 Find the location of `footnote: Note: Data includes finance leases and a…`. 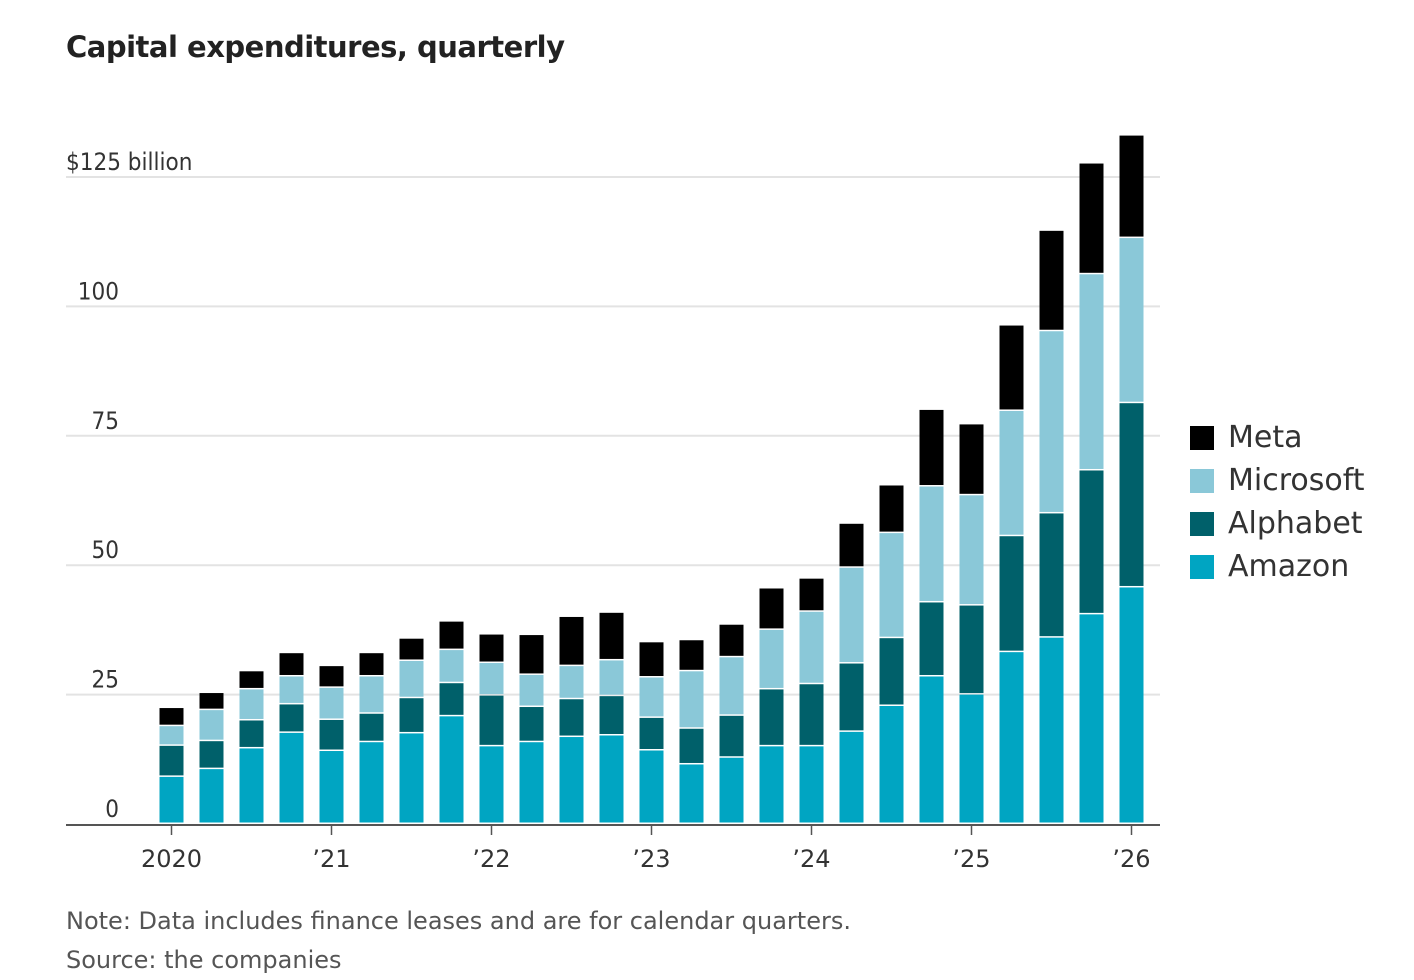

footnote: Note: Data includes finance leases and a… is located at coordinates (458, 941).